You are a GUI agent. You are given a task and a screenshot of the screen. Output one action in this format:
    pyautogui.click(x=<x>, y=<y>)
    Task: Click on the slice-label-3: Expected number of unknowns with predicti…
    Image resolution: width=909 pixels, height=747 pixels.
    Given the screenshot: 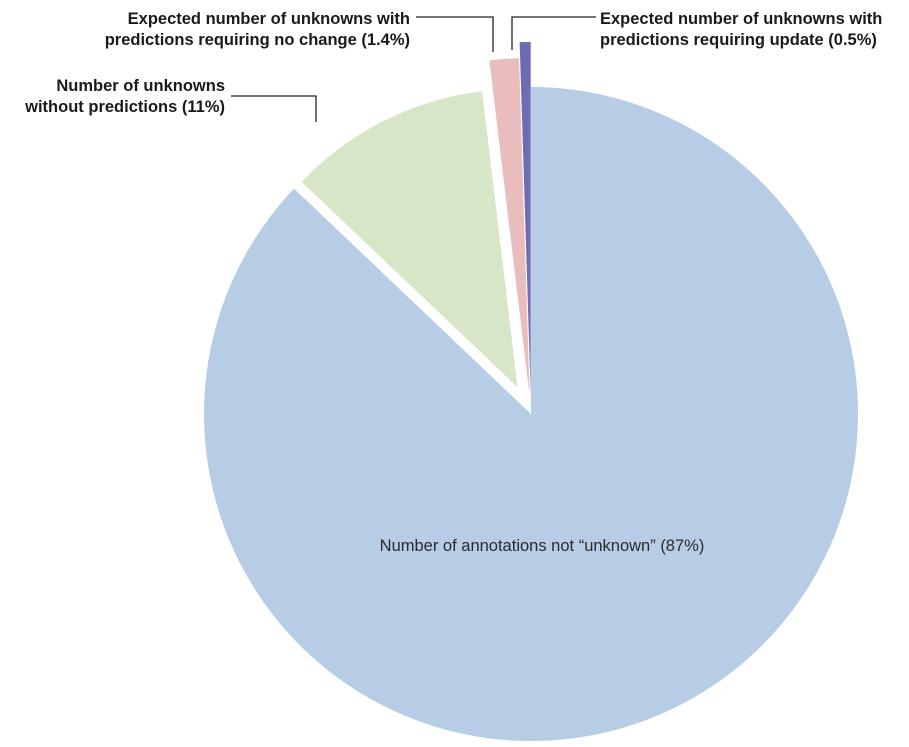 What is the action you would take?
    pyautogui.click(x=257, y=29)
    